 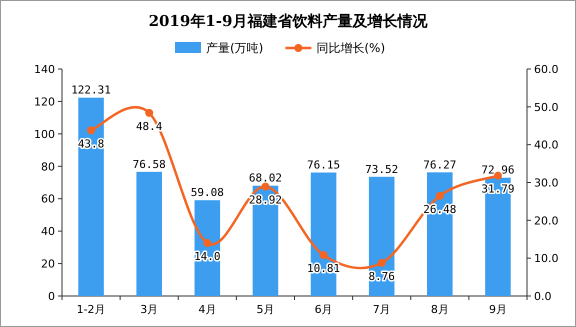 I want to click on y-tick-label: 100, so click(x=44, y=134).